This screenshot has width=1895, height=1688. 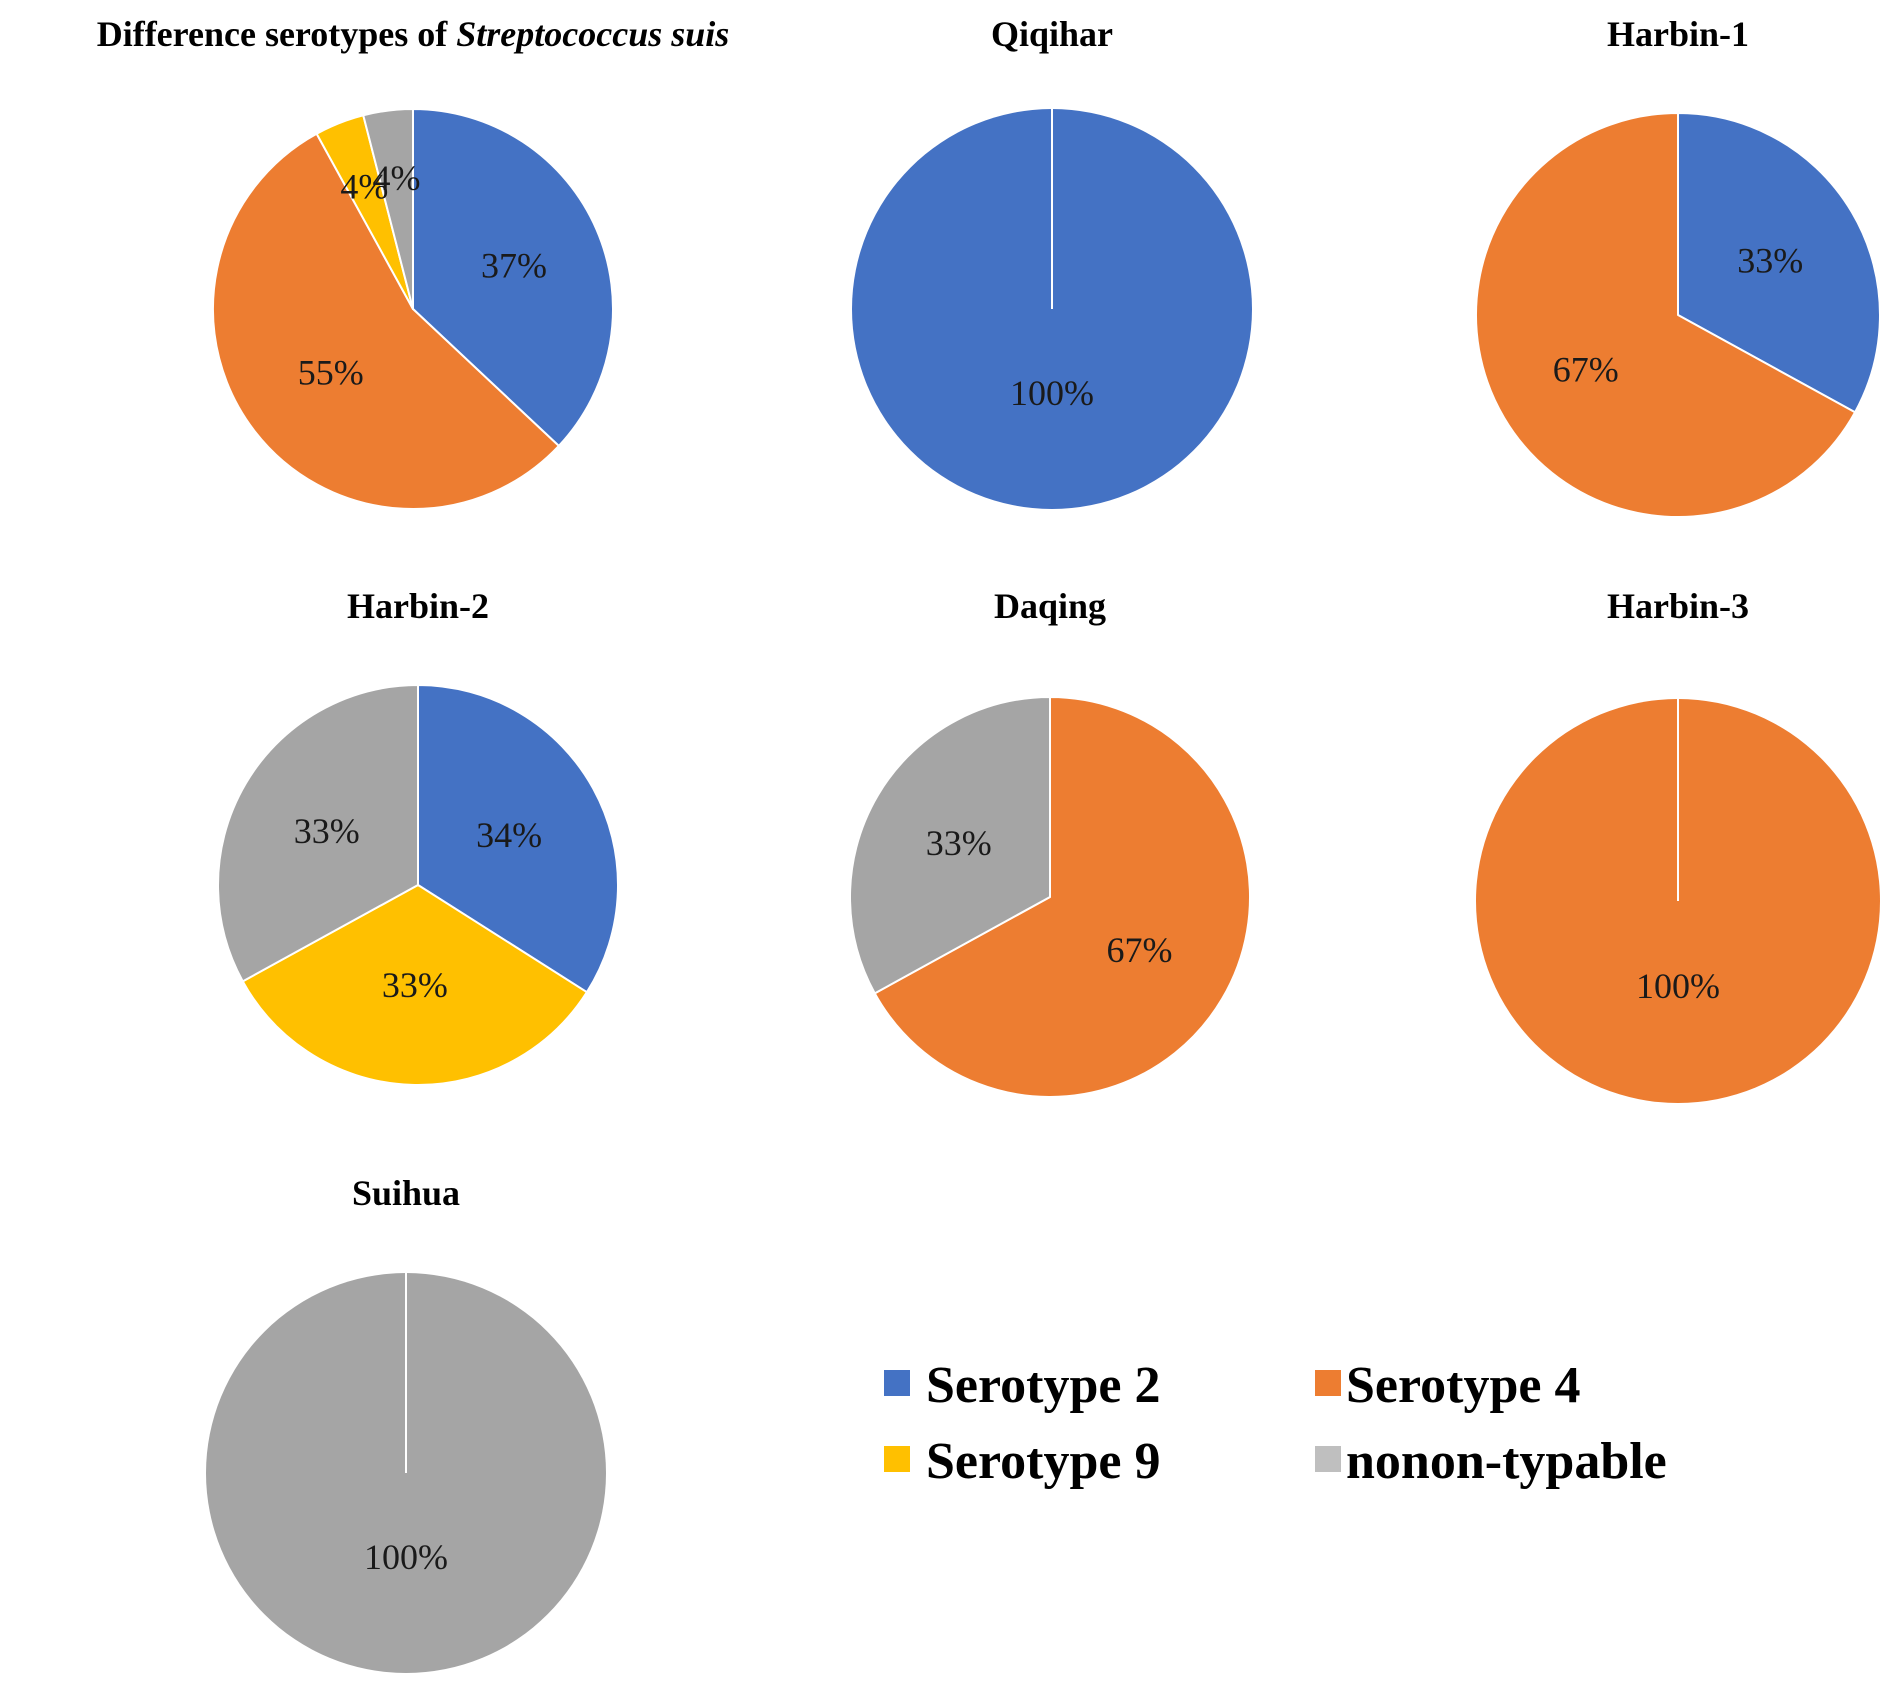 I want to click on slice-label-nonon-typable: 100%, so click(x=406, y=1557).